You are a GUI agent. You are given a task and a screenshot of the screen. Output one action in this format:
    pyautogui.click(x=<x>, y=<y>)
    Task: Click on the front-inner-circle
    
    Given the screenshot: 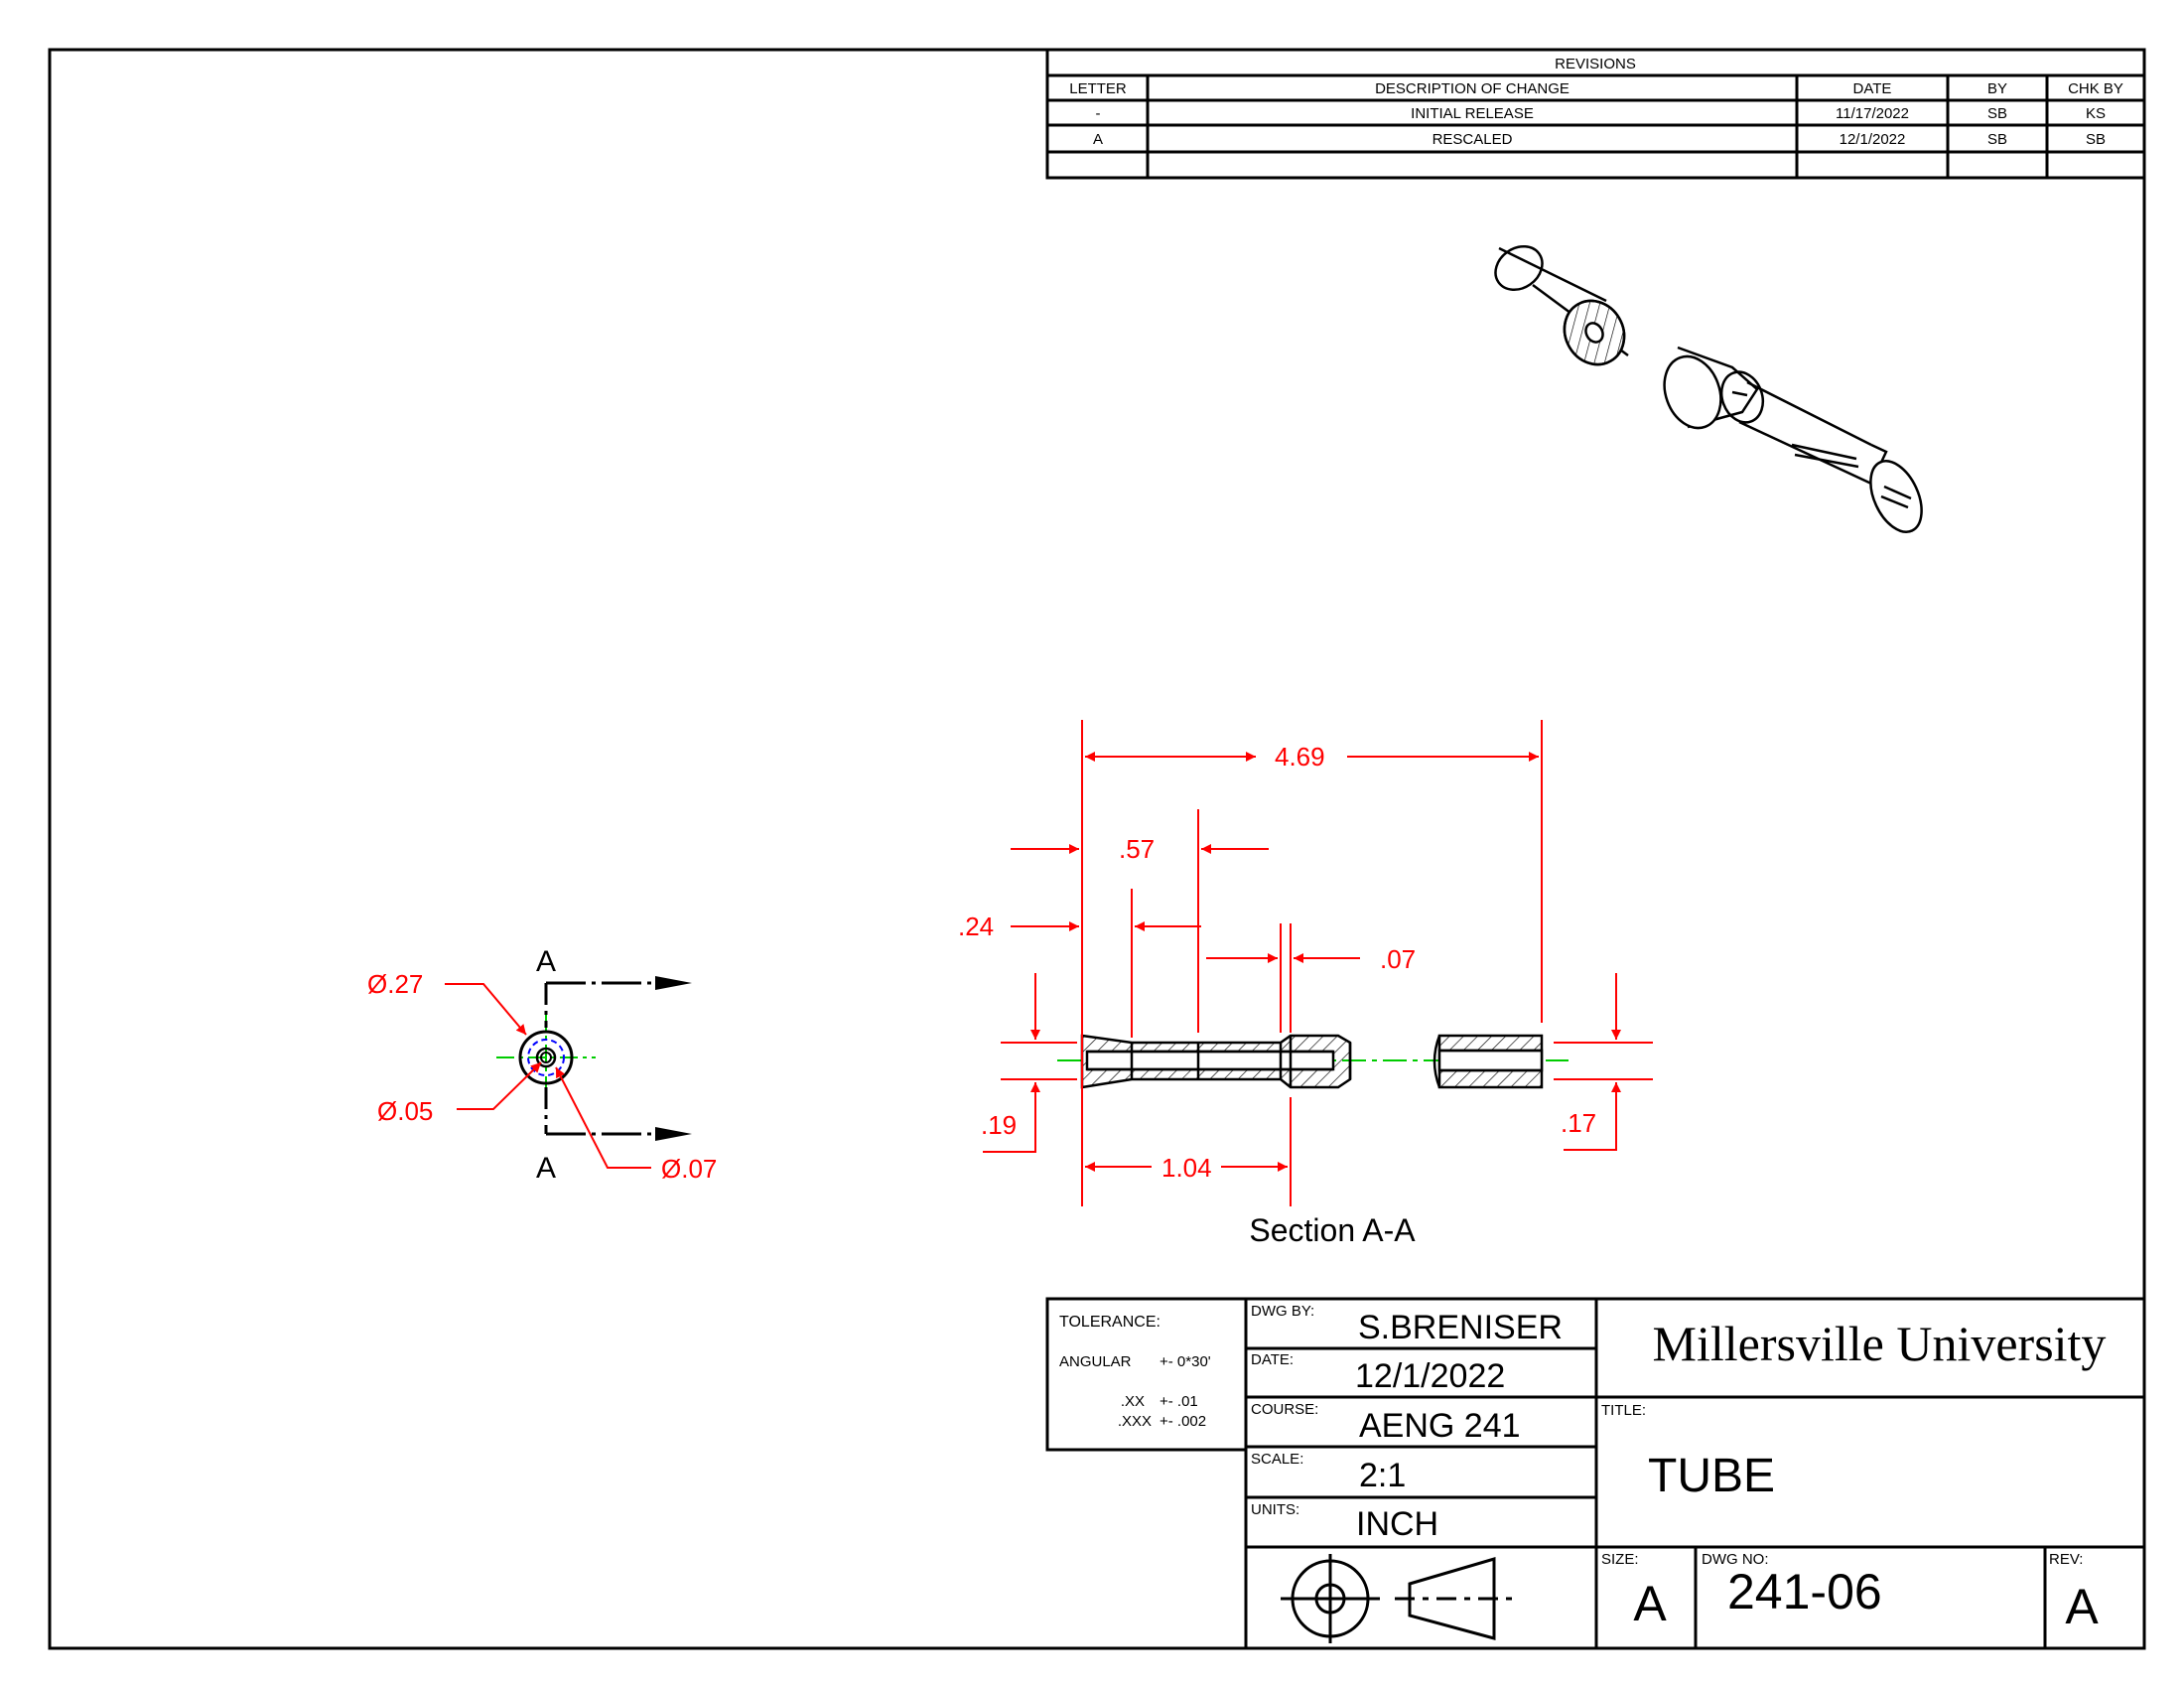 What is the action you would take?
    pyautogui.click(x=546, y=1057)
    